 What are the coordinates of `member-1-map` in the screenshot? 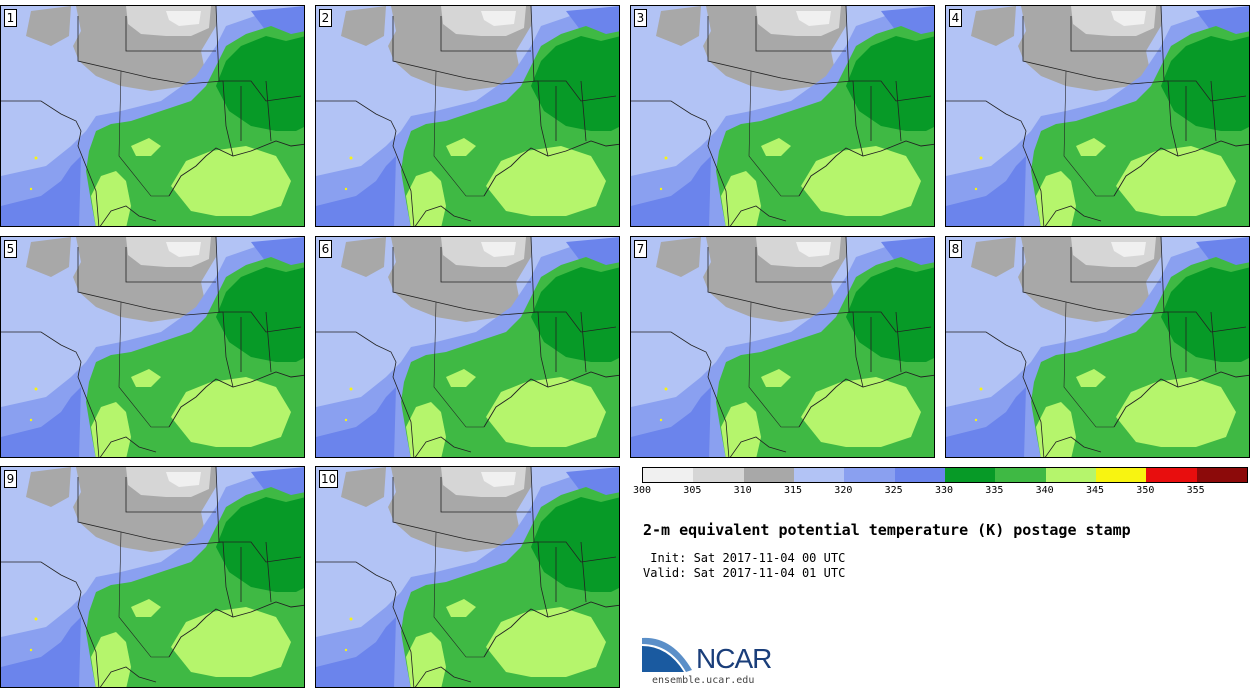 It's located at (152, 116).